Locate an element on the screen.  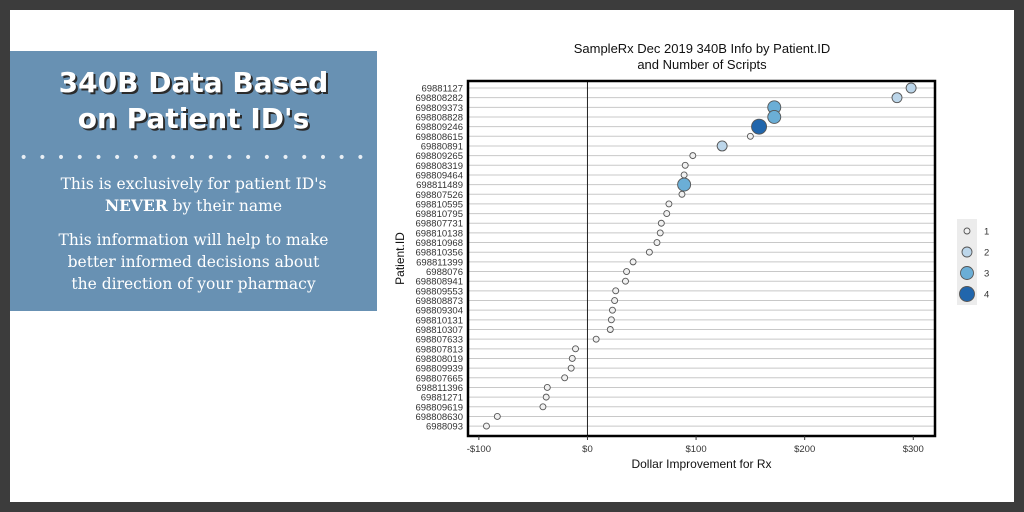
y-tick-label: 698809553 is located at coordinates (439, 291).